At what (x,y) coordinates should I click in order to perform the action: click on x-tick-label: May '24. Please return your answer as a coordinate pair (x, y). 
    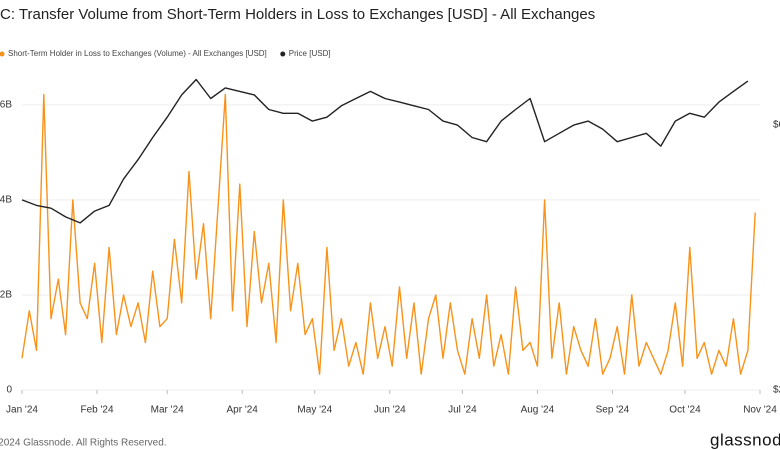
    Looking at the image, I should click on (314, 410).